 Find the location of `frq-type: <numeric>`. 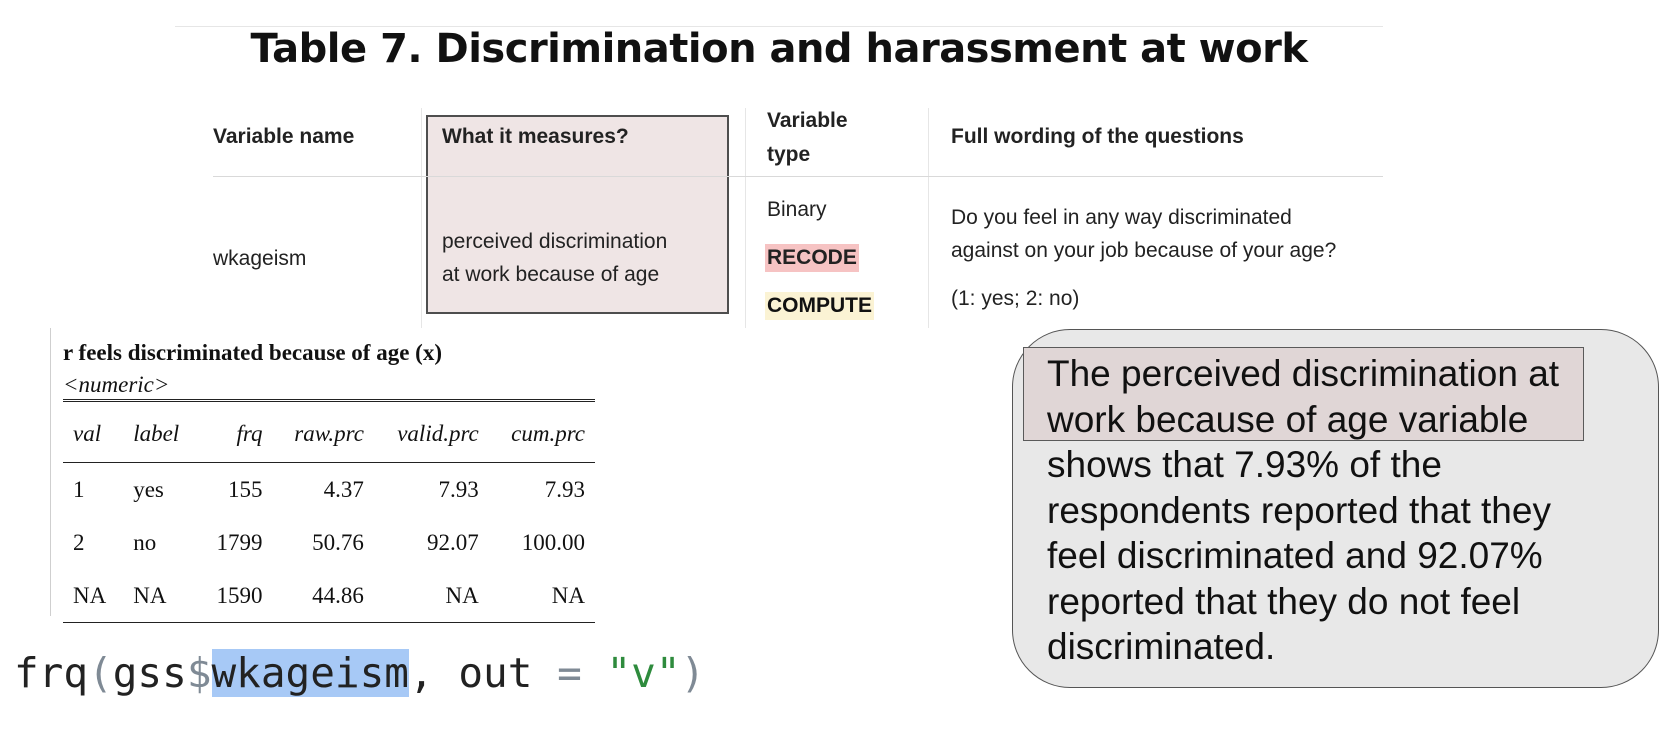

frq-type: <numeric> is located at coordinates (116, 384).